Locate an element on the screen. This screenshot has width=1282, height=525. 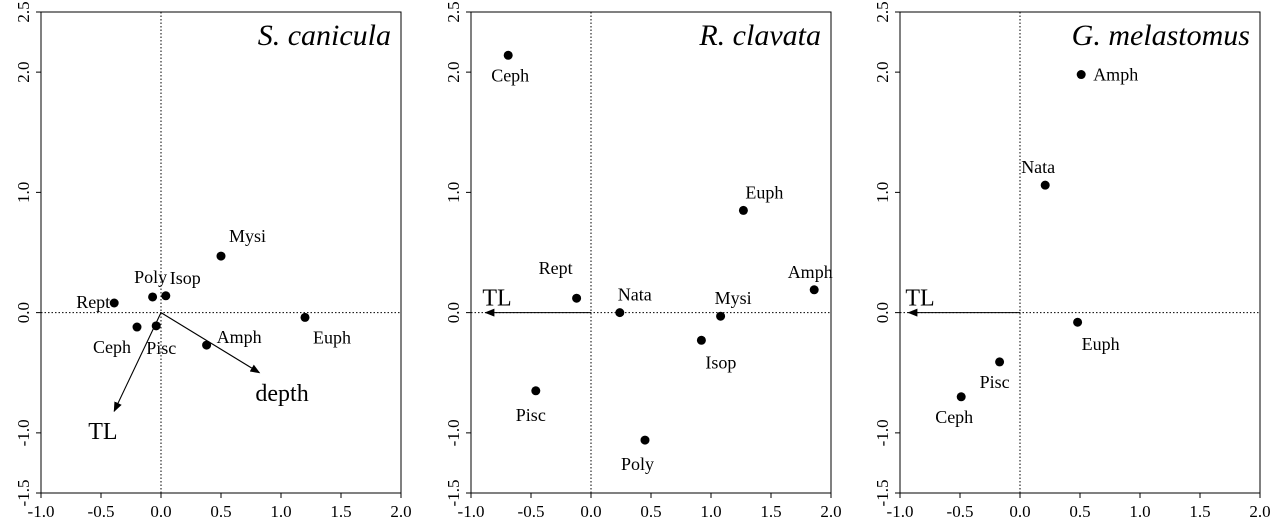
panel-title: G. melastomus is located at coordinates (1161, 35).